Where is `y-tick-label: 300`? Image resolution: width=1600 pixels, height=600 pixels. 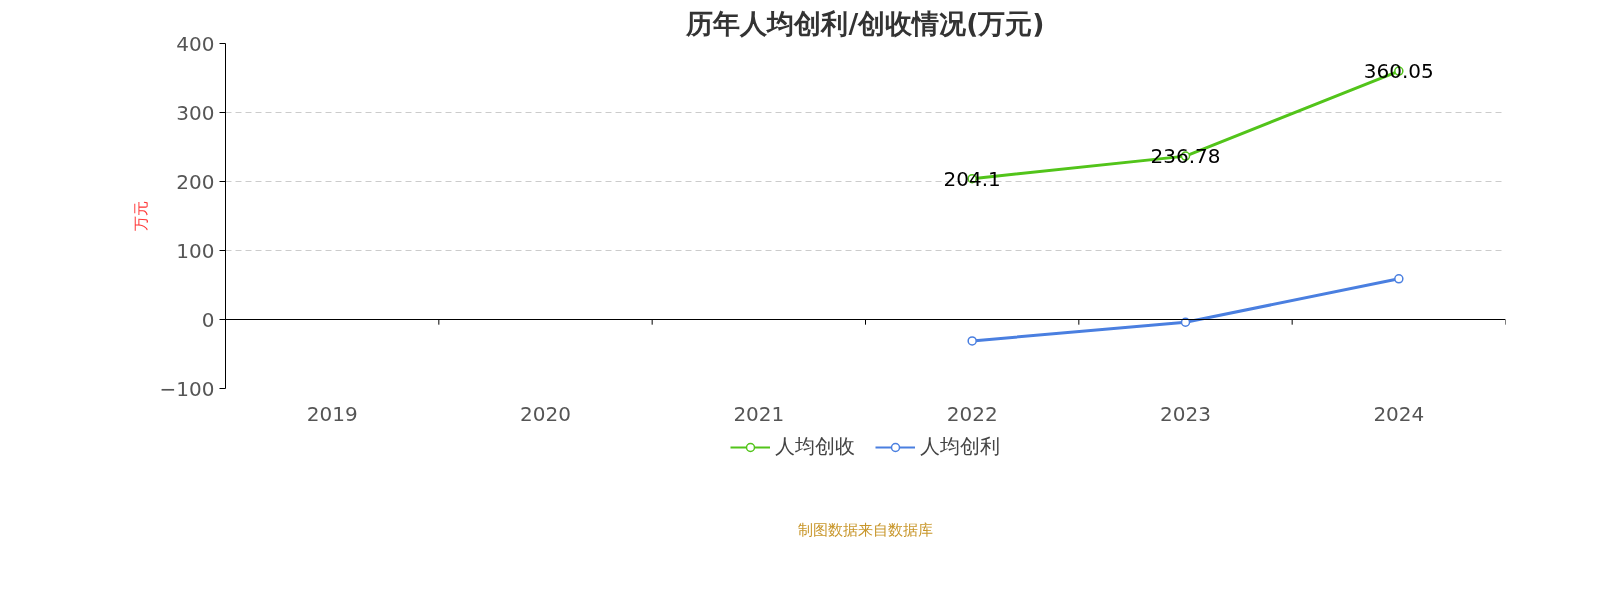 y-tick-label: 300 is located at coordinates (195, 112).